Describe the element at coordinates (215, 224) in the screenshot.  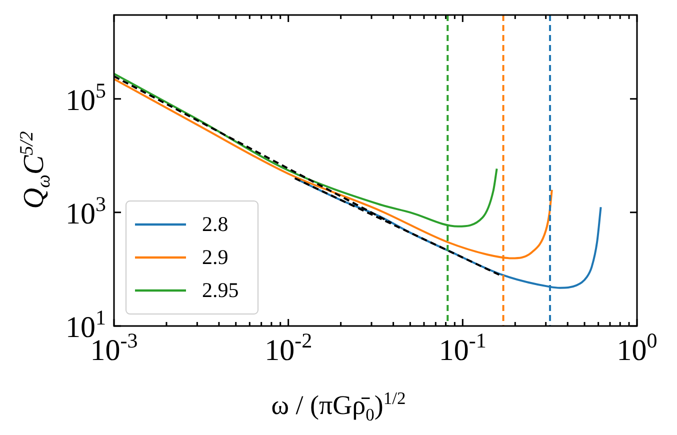
I see `legend-label: 2.8` at that location.